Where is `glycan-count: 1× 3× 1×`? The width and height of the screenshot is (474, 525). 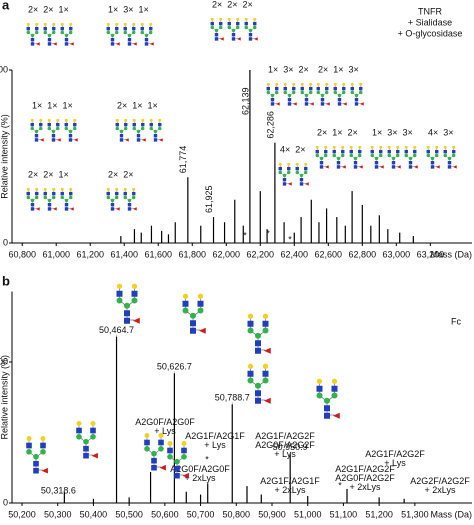 glycan-count: 1× 3× 1× is located at coordinates (128, 9).